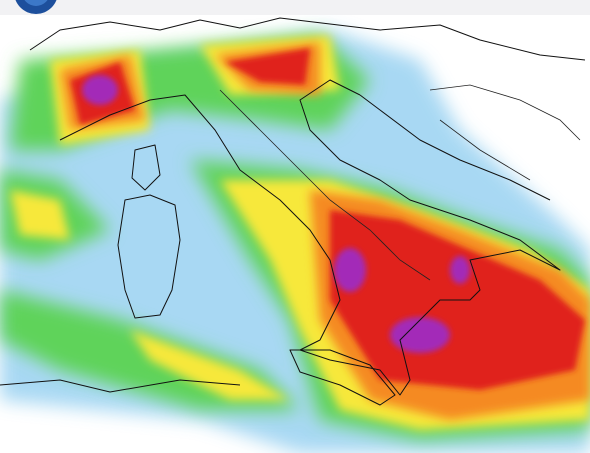 This screenshot has height=453, width=590. I want to click on logo, so click(36, 7).